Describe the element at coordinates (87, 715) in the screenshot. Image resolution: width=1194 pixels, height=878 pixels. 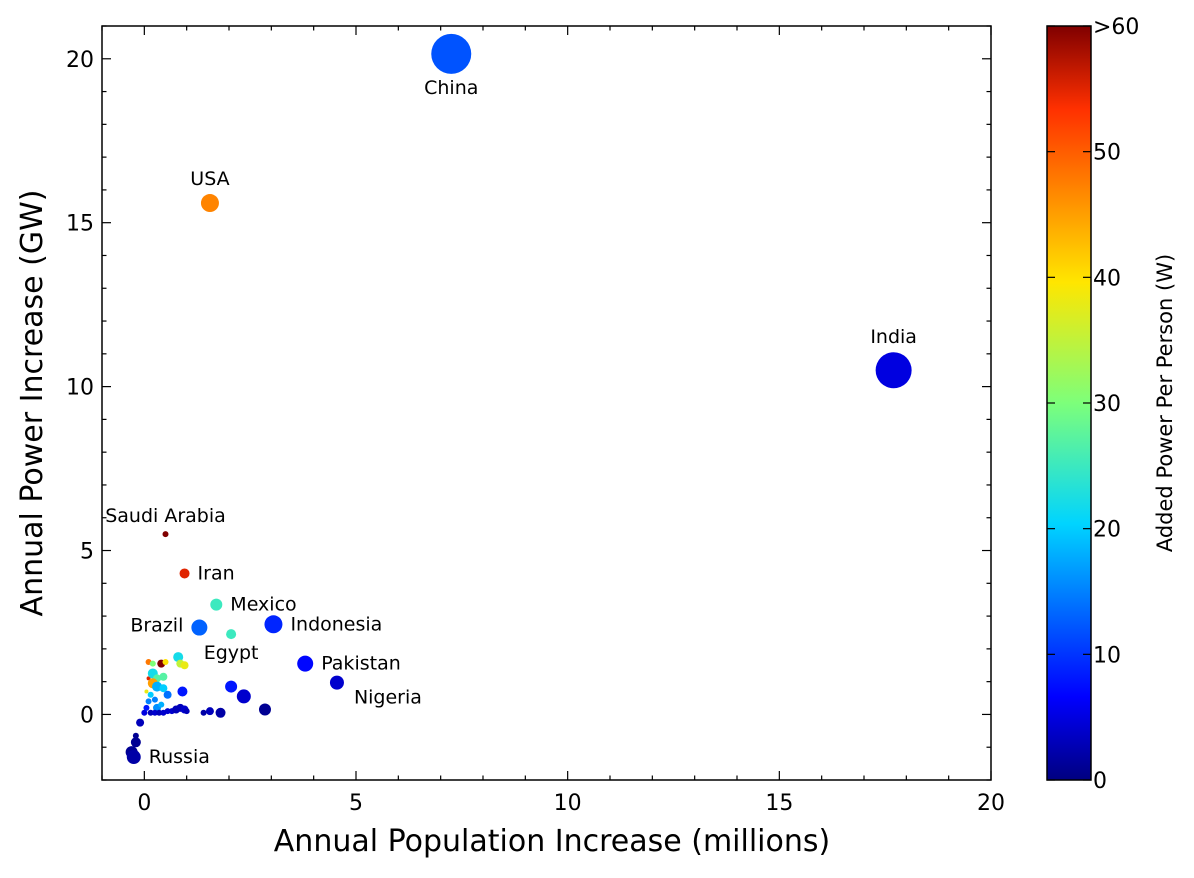
I see `y-tick-label: 0` at that location.